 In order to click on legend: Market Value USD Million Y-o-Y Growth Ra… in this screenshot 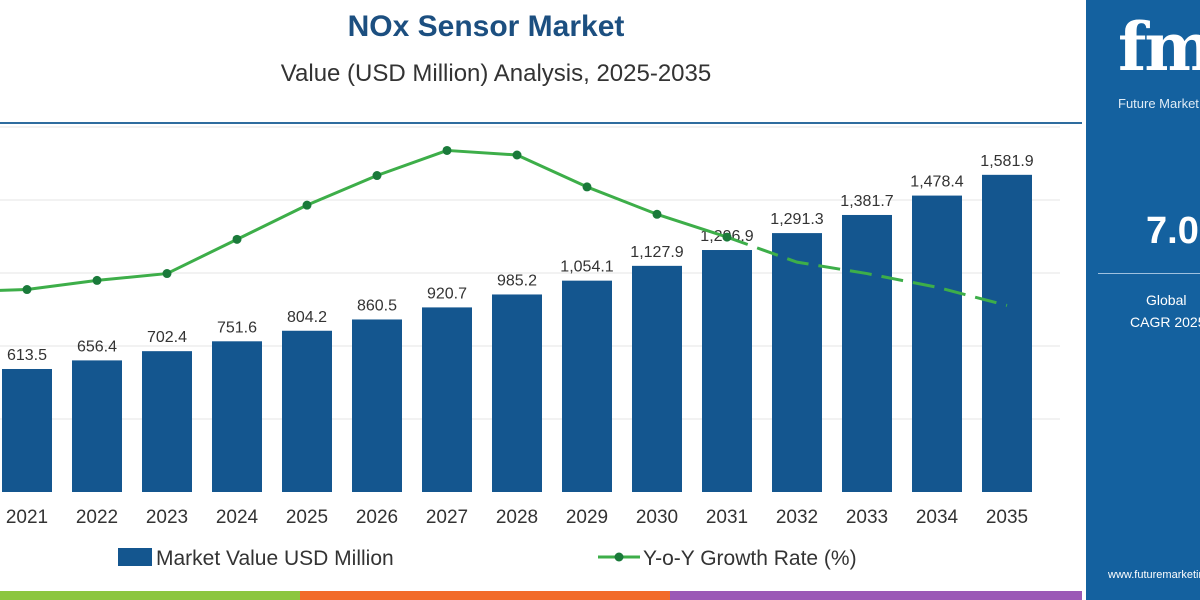, I will do `click(487, 558)`.